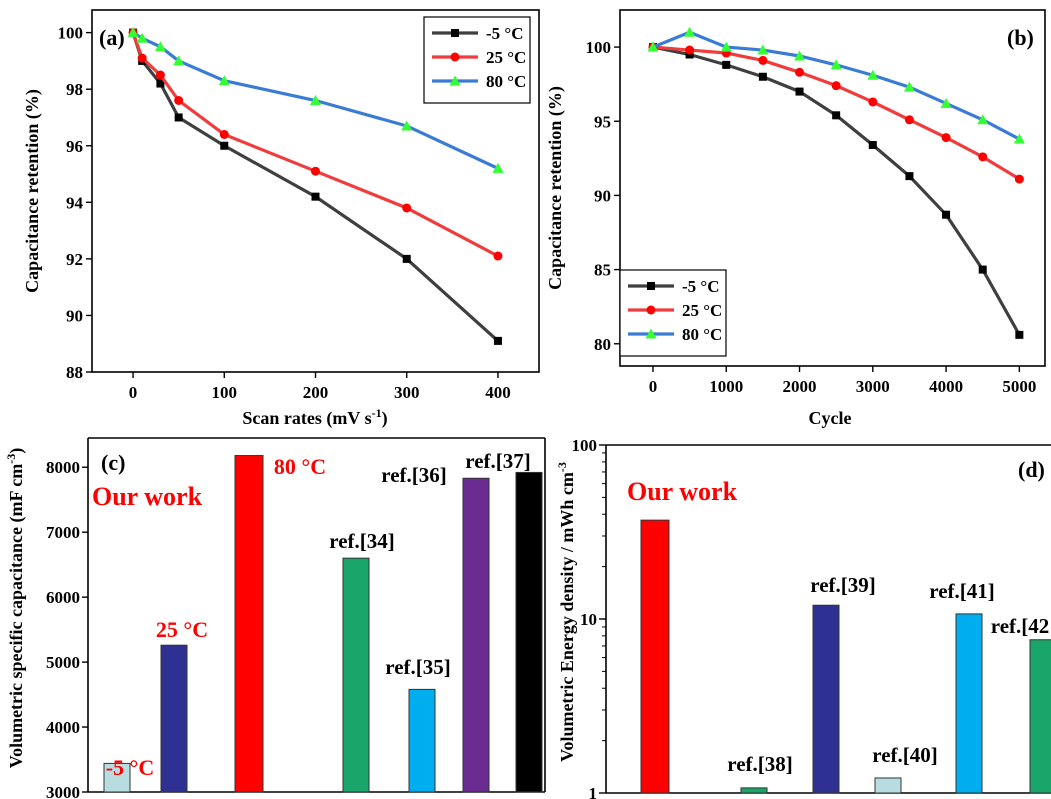 This screenshot has width=1051, height=799. Describe the element at coordinates (71, 33) in the screenshot. I see `y-tick-label: 100` at that location.